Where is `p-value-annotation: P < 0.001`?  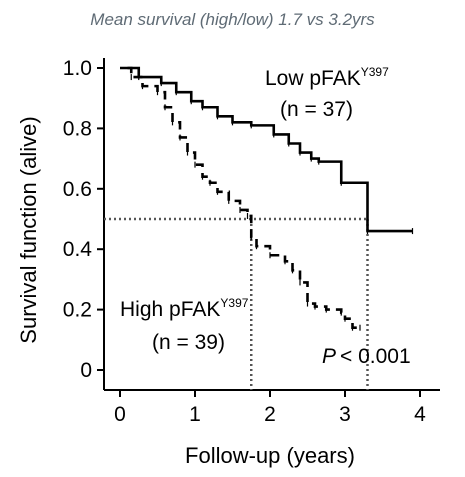 p-value-annotation: P < 0.001 is located at coordinates (366, 356).